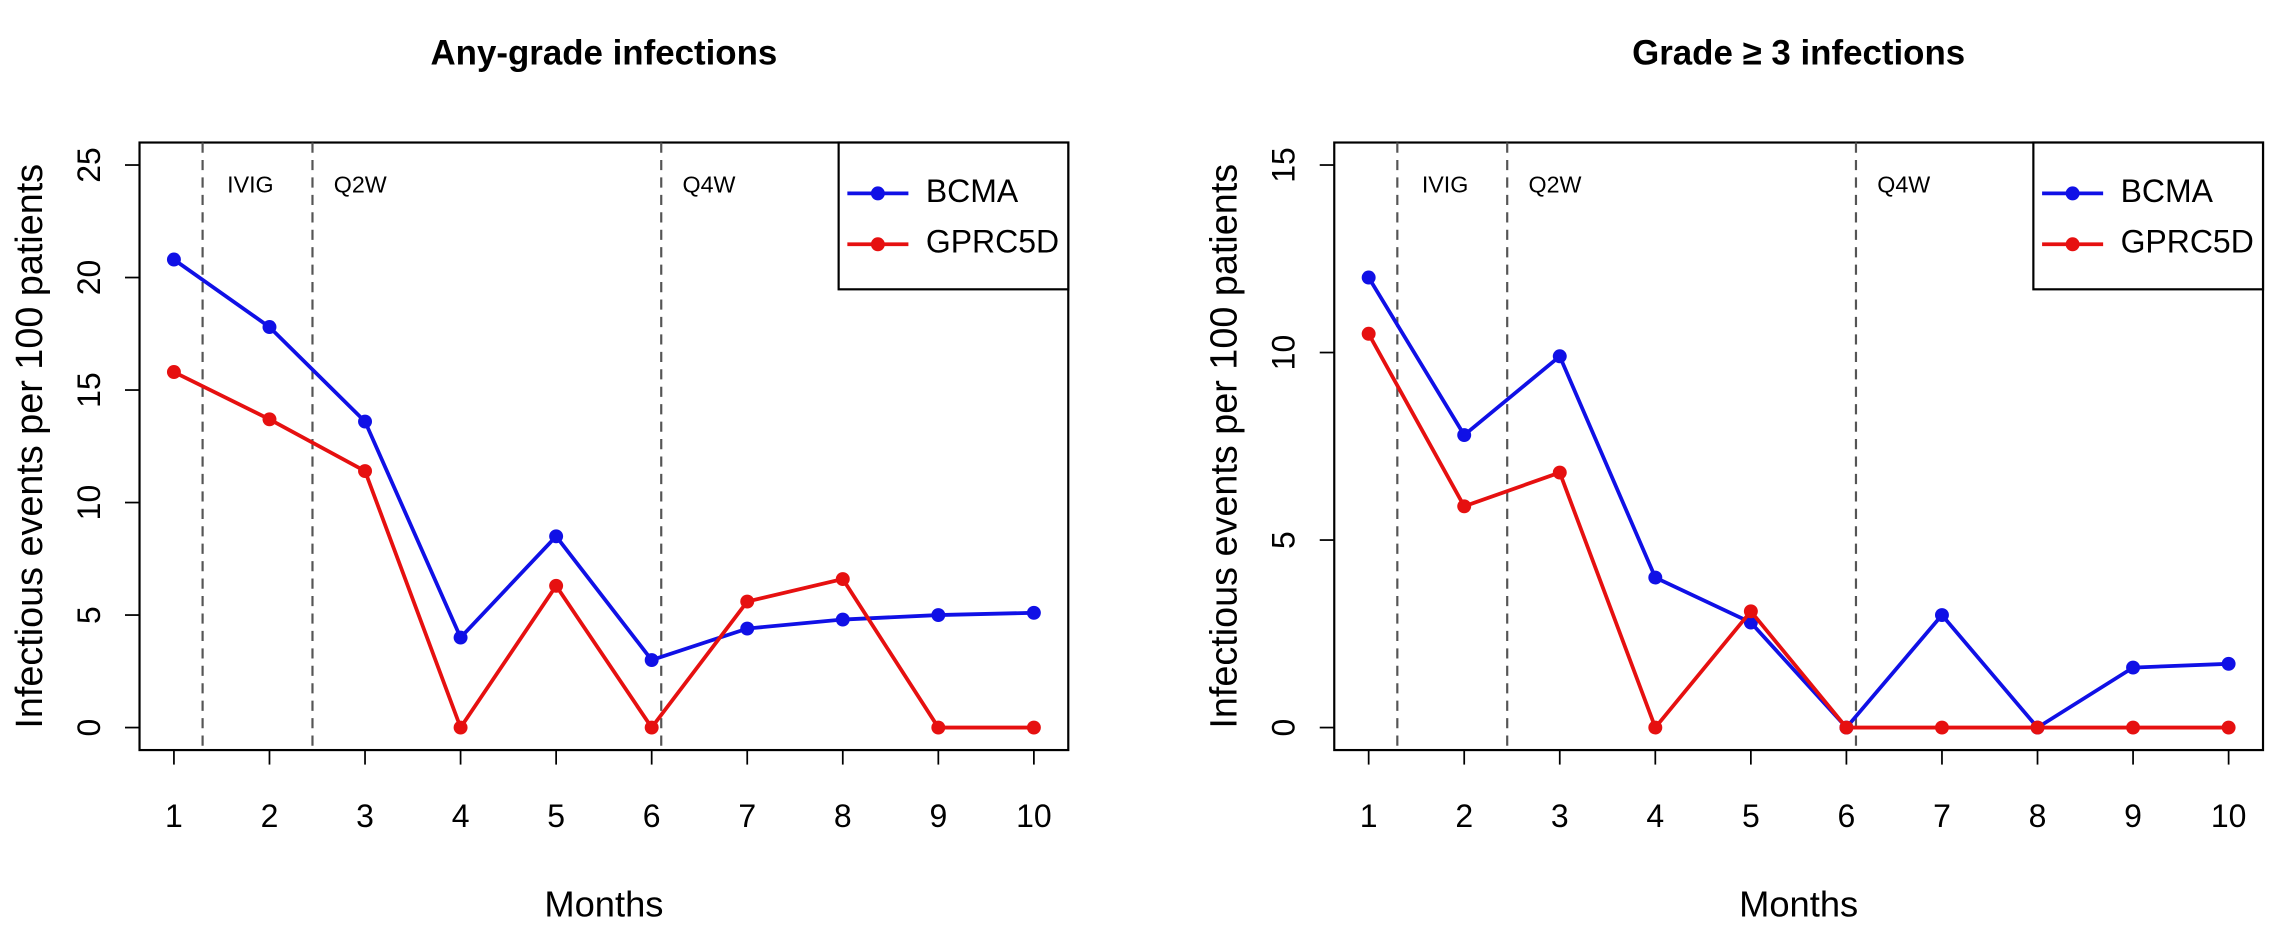 This screenshot has width=2279, height=942. Describe the element at coordinates (89, 165) in the screenshot. I see `y-tick-label: 25` at that location.